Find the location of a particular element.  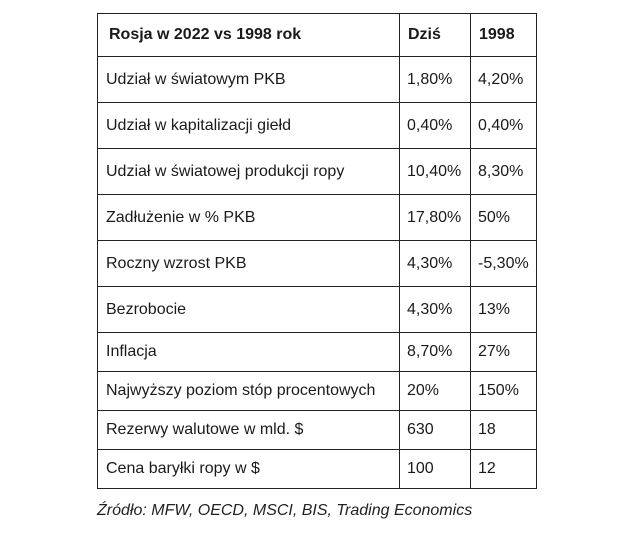

table-row: Roczny wzrost PKB 4,30% -5,30% is located at coordinates (317, 263).